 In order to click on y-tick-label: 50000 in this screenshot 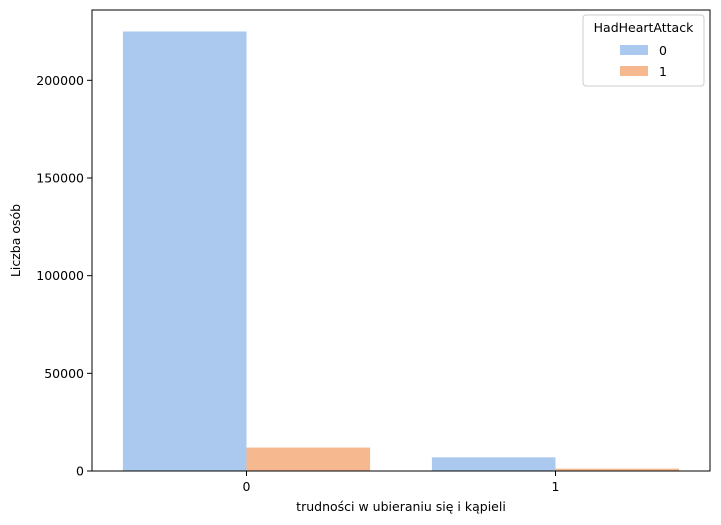, I will do `click(64, 373)`.